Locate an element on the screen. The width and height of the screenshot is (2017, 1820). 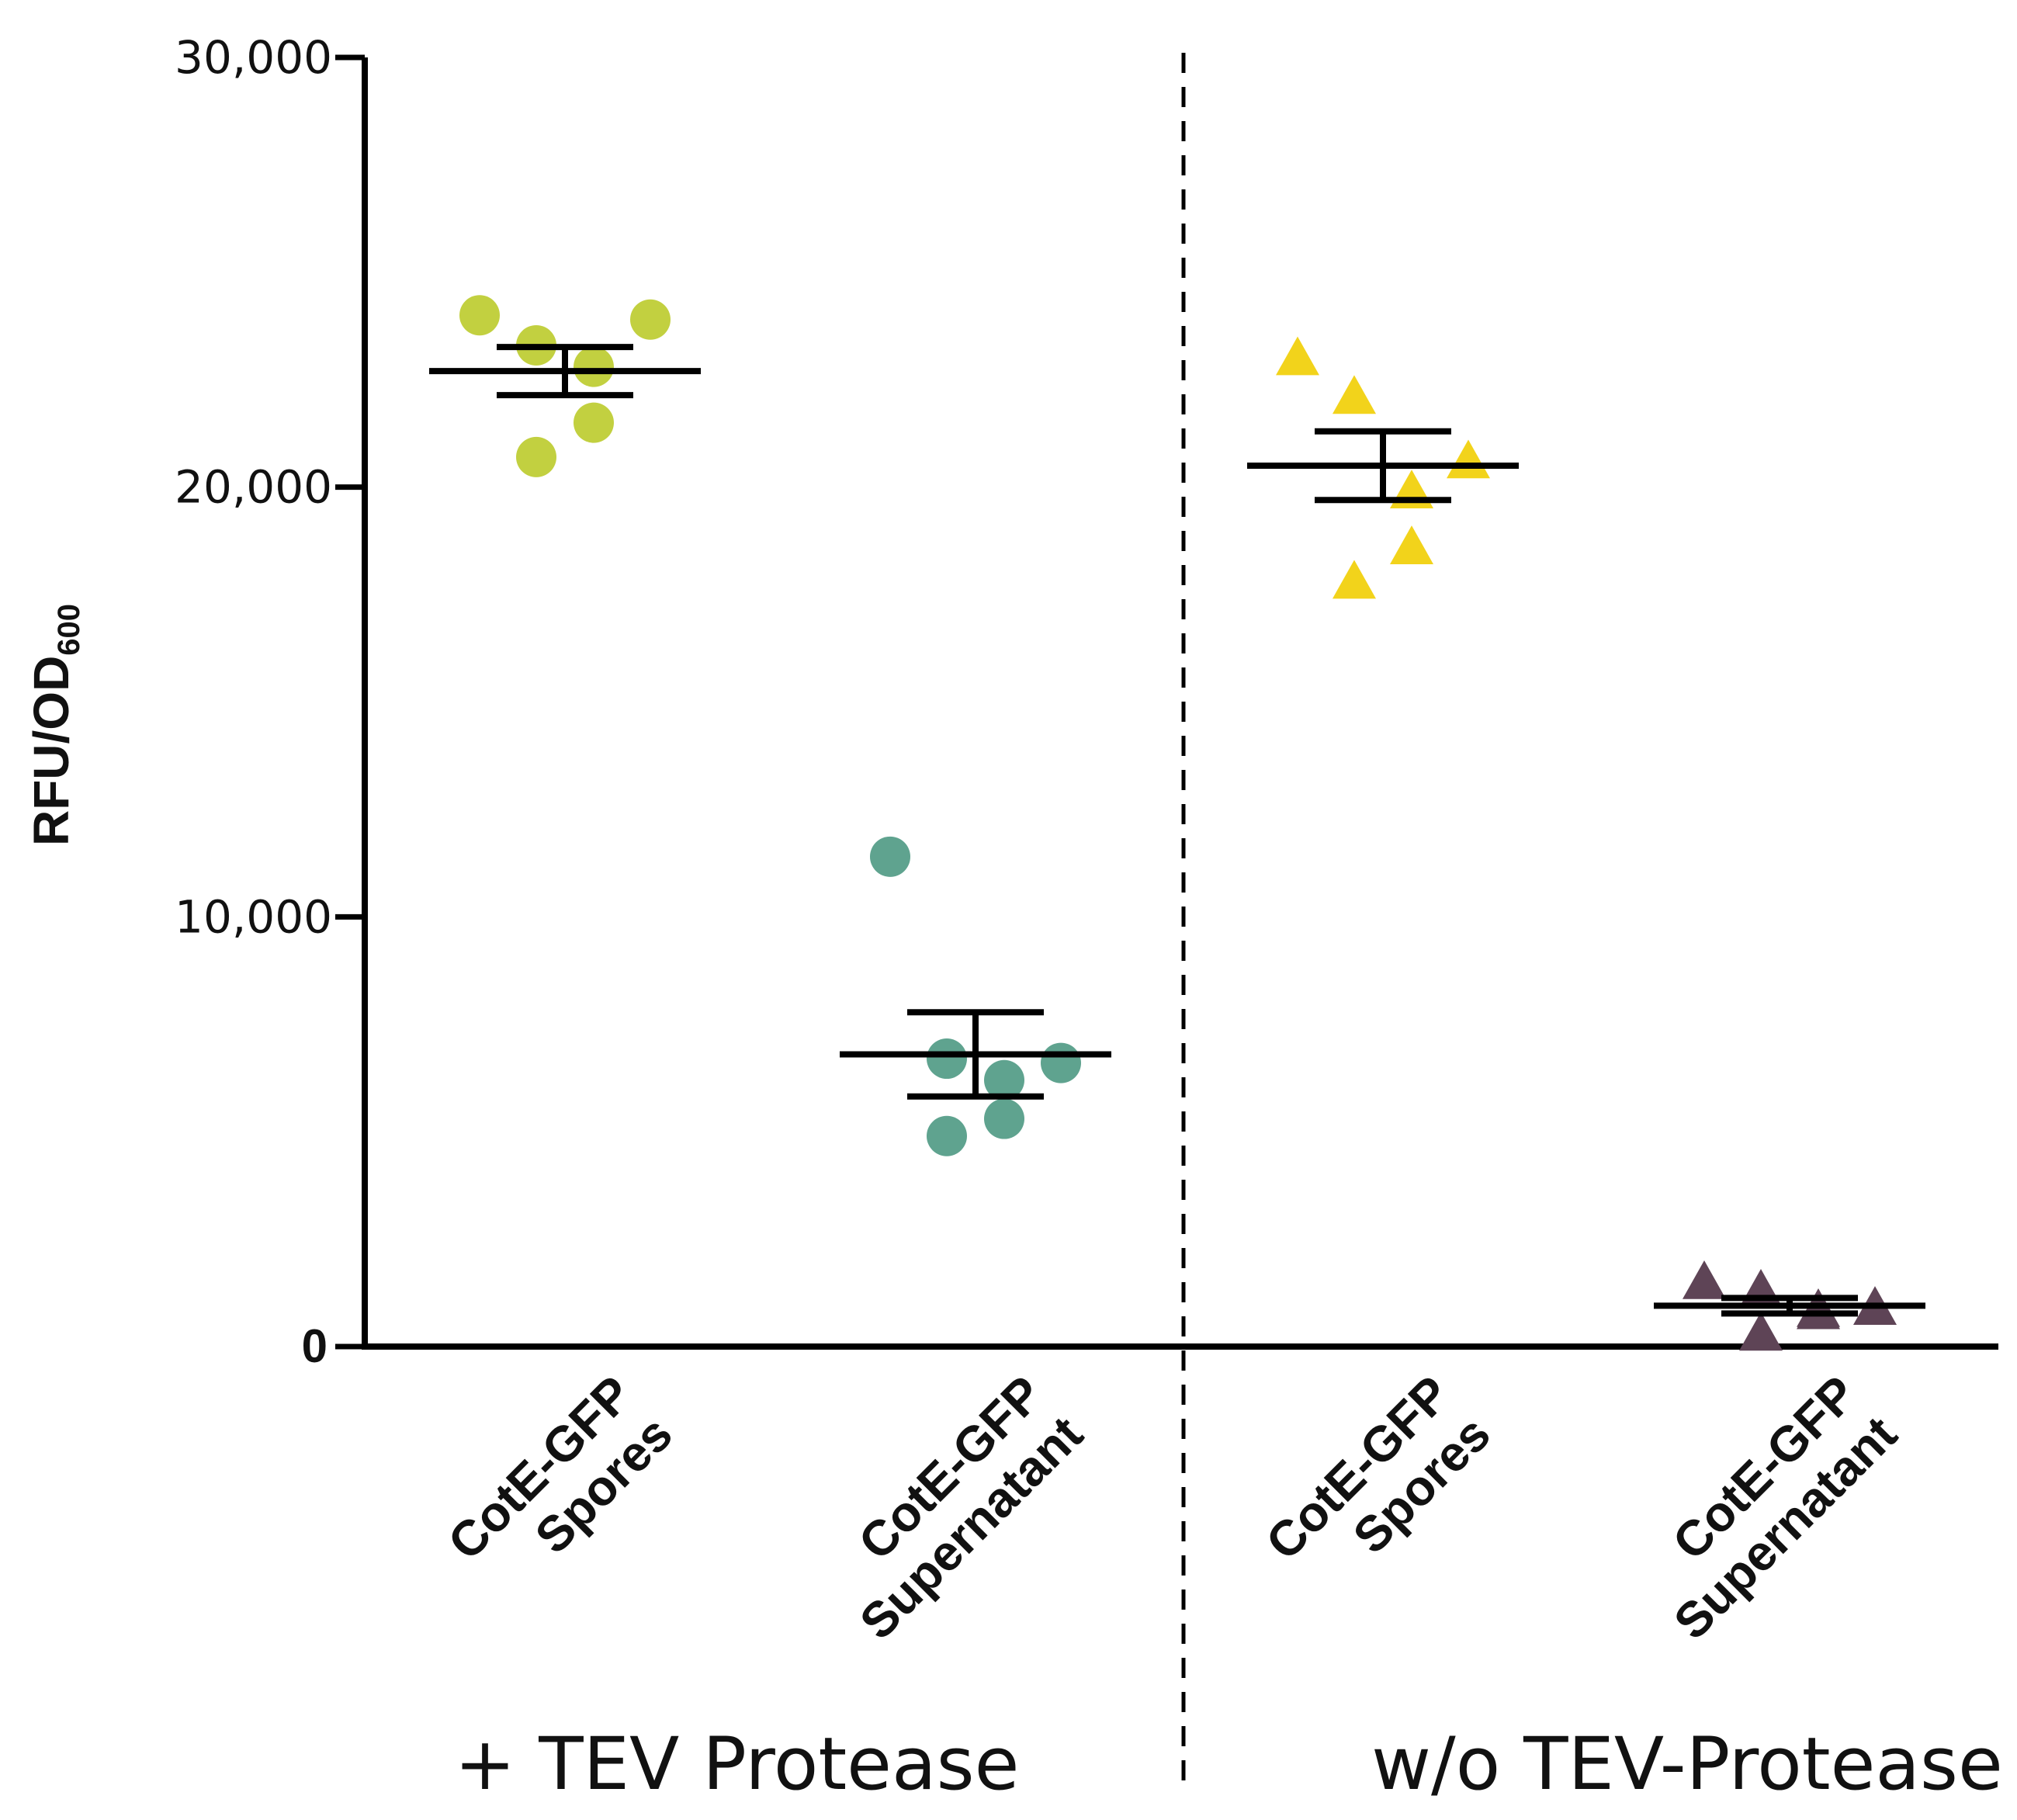
y-tick-label: 20,000 is located at coordinates (253, 487).